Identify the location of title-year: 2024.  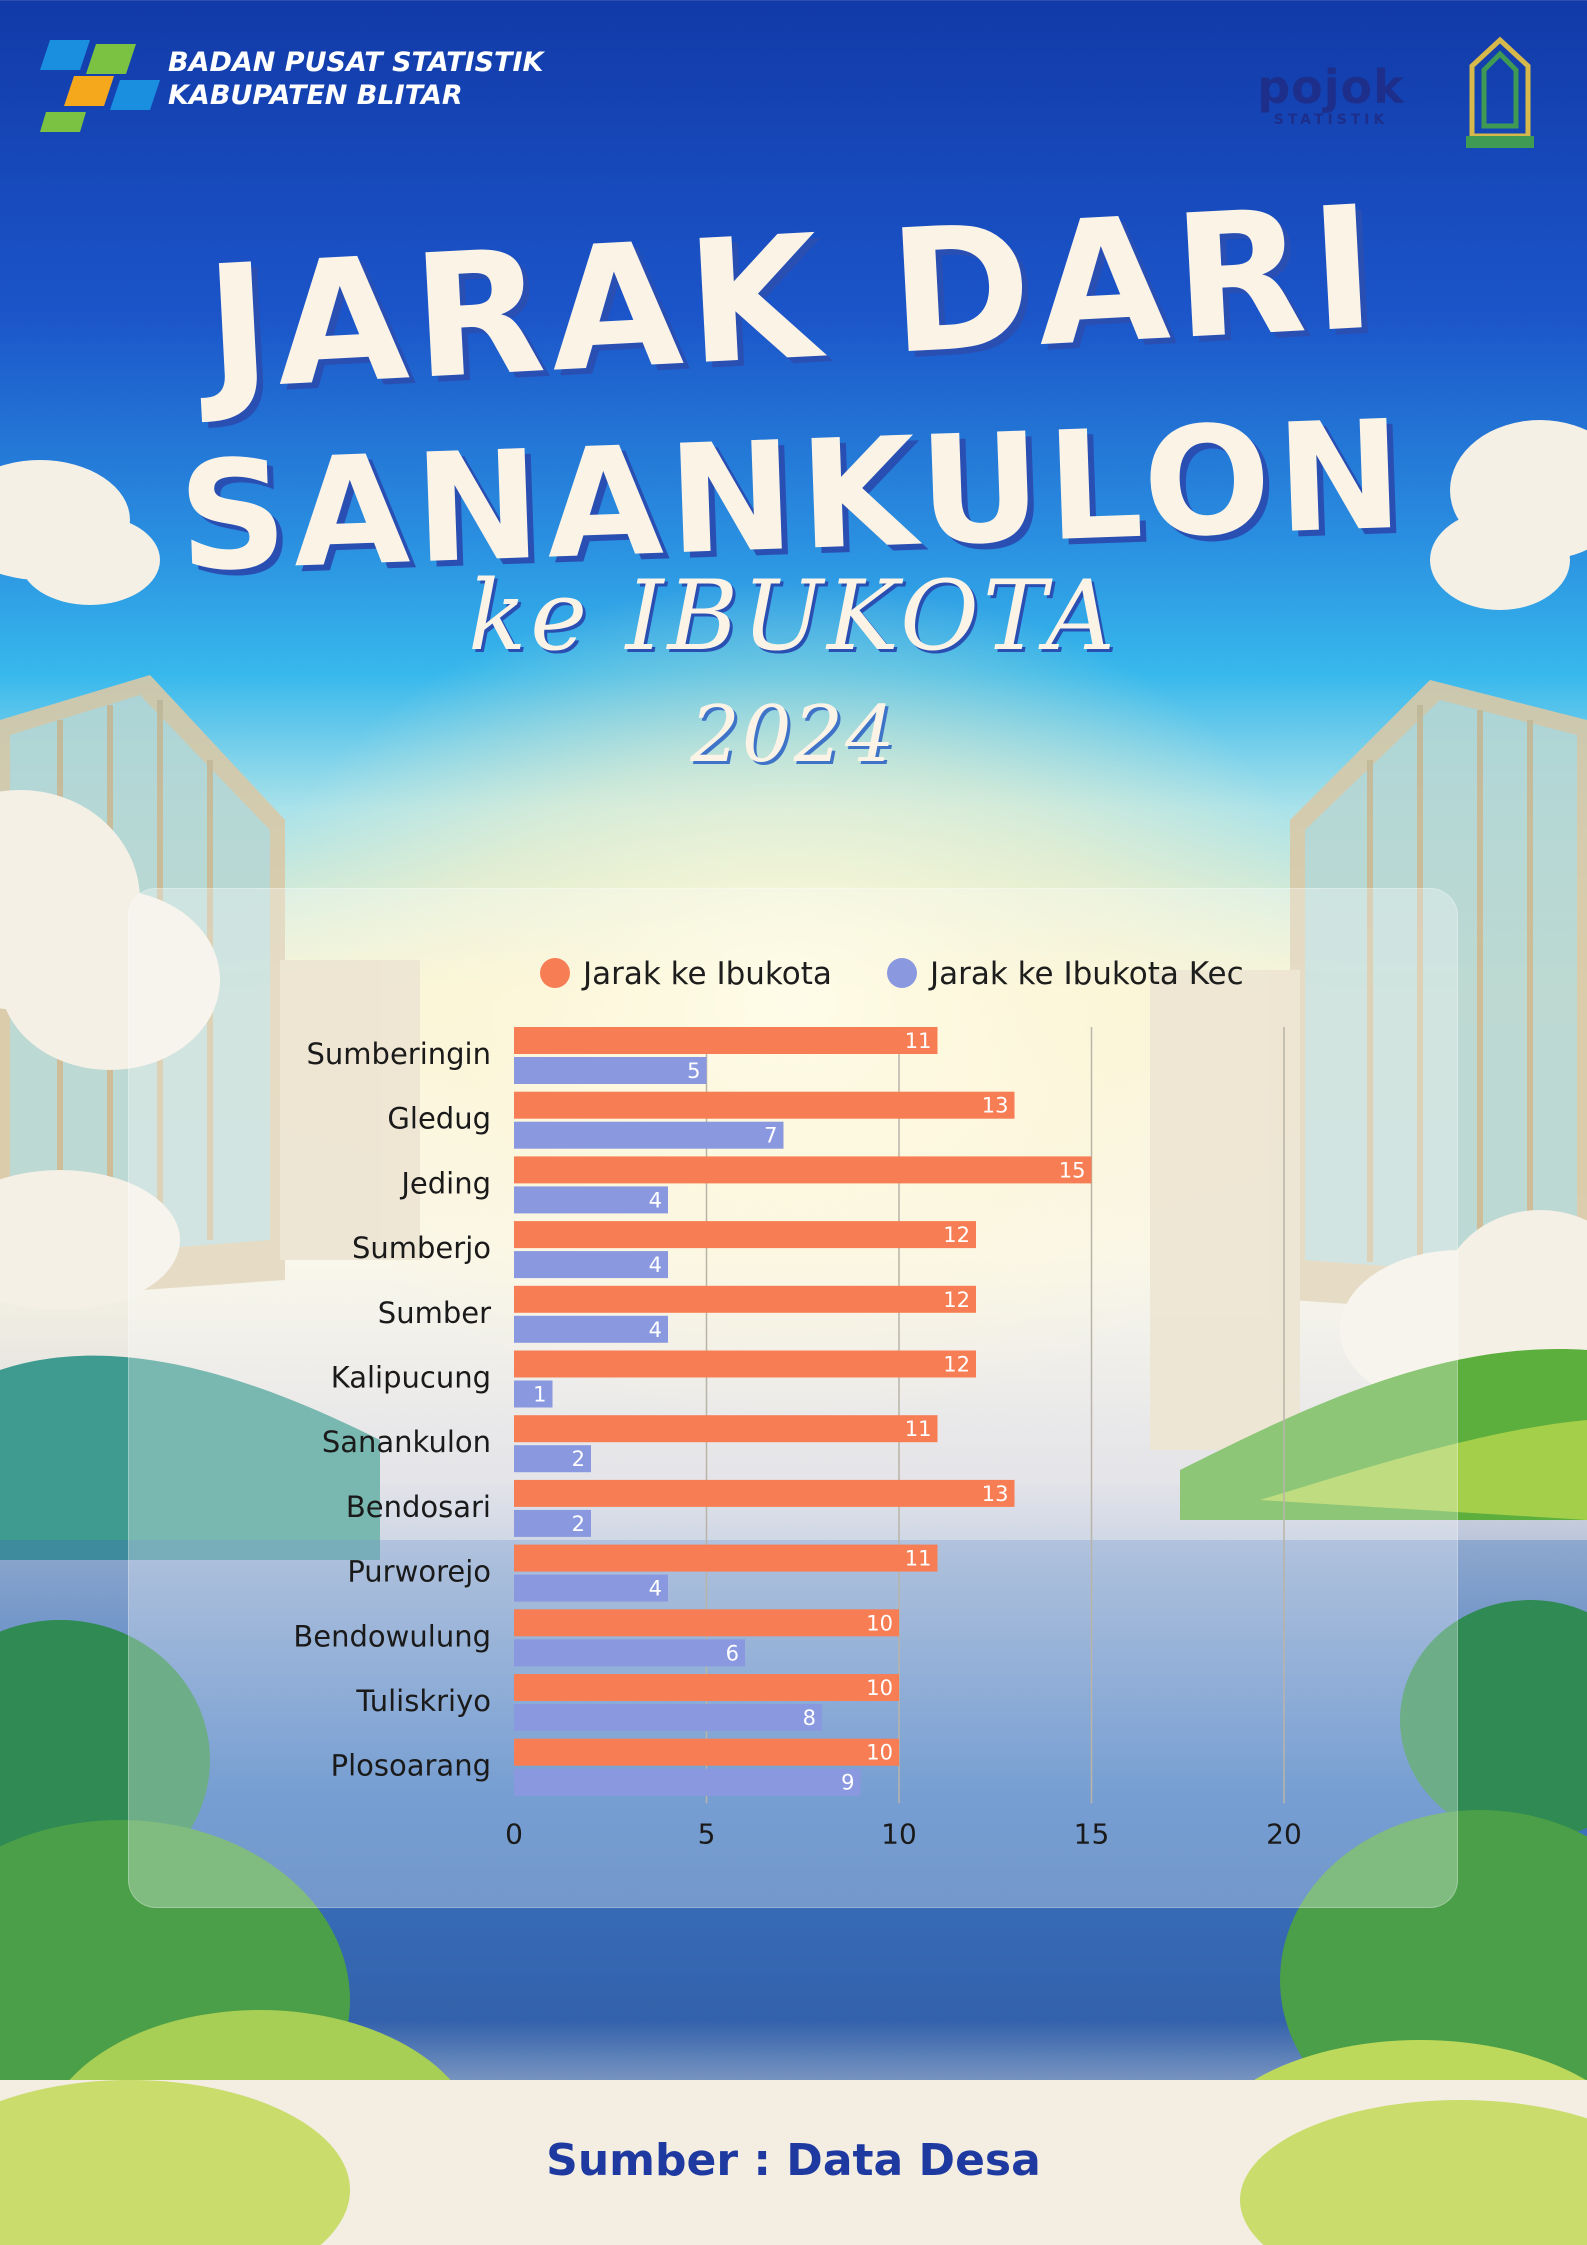
(793, 735).